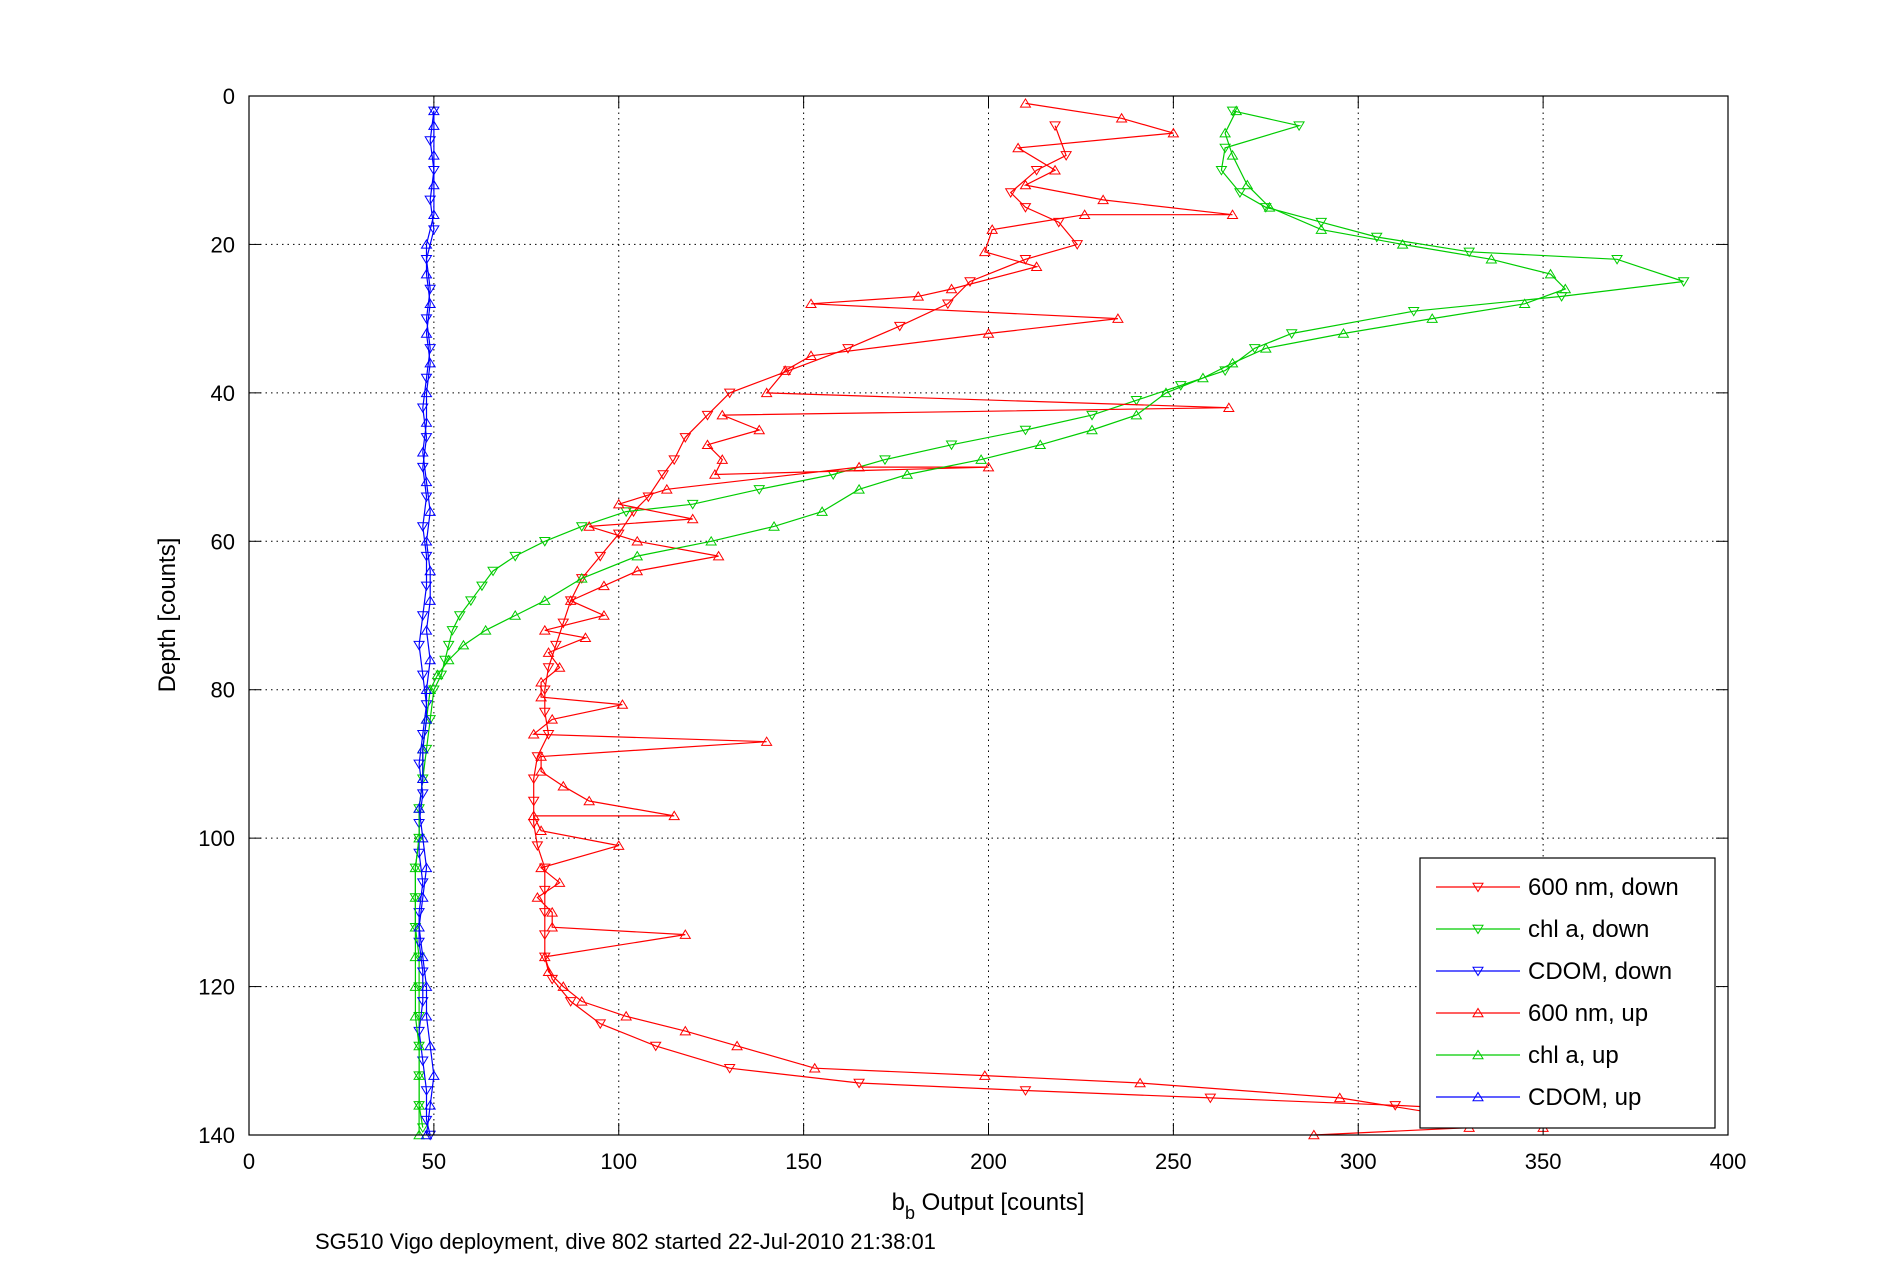 The image size is (1891, 1262). Describe the element at coordinates (988, 1161) in the screenshot. I see `x-tick-label: 200` at that location.